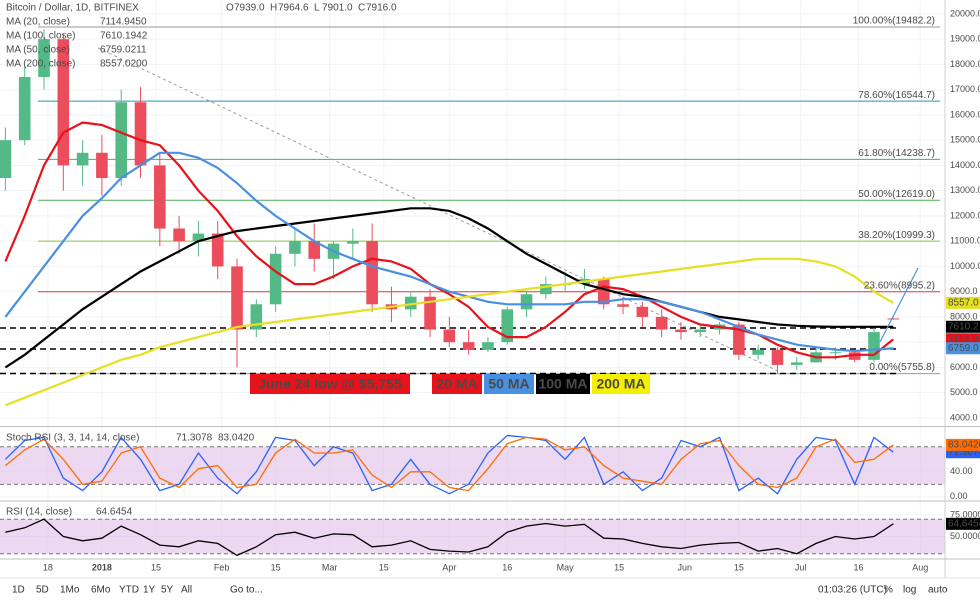 This screenshot has height=602, width=980. What do you see at coordinates (123, 22) in the screenshot?
I see `legend-value: 7114.9450` at bounding box center [123, 22].